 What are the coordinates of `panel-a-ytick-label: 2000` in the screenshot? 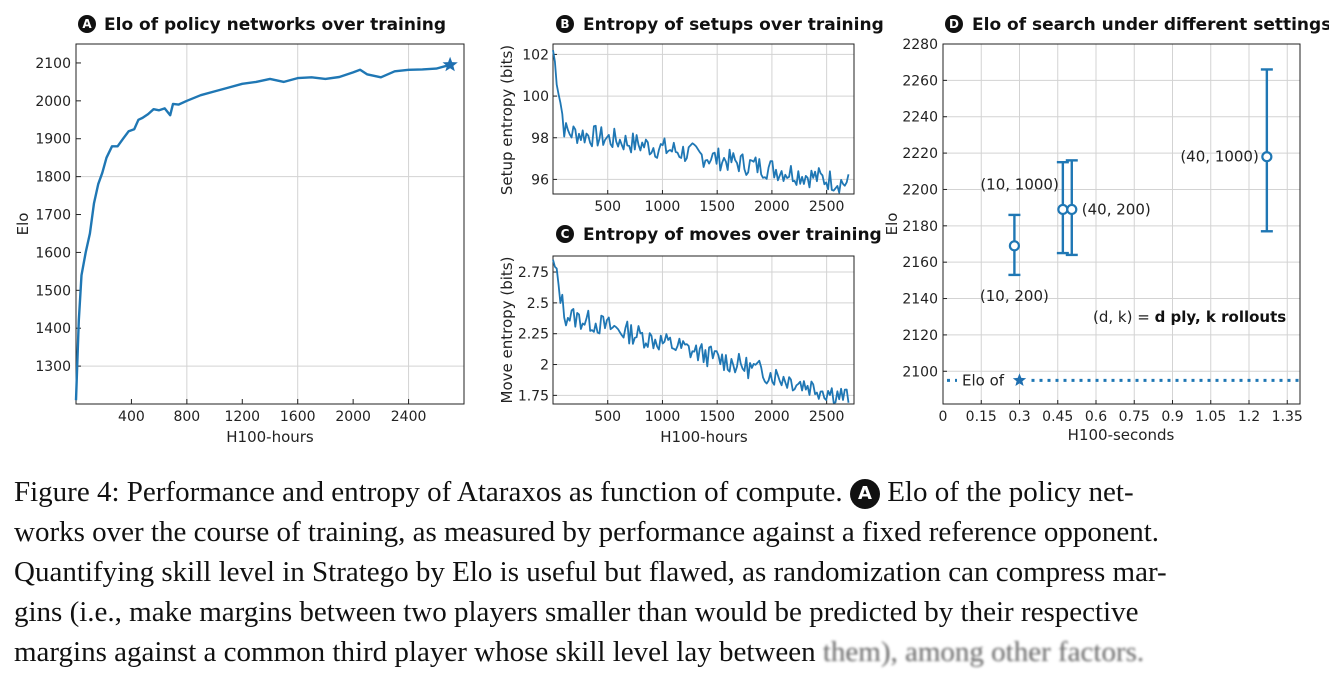 It's located at (53, 102).